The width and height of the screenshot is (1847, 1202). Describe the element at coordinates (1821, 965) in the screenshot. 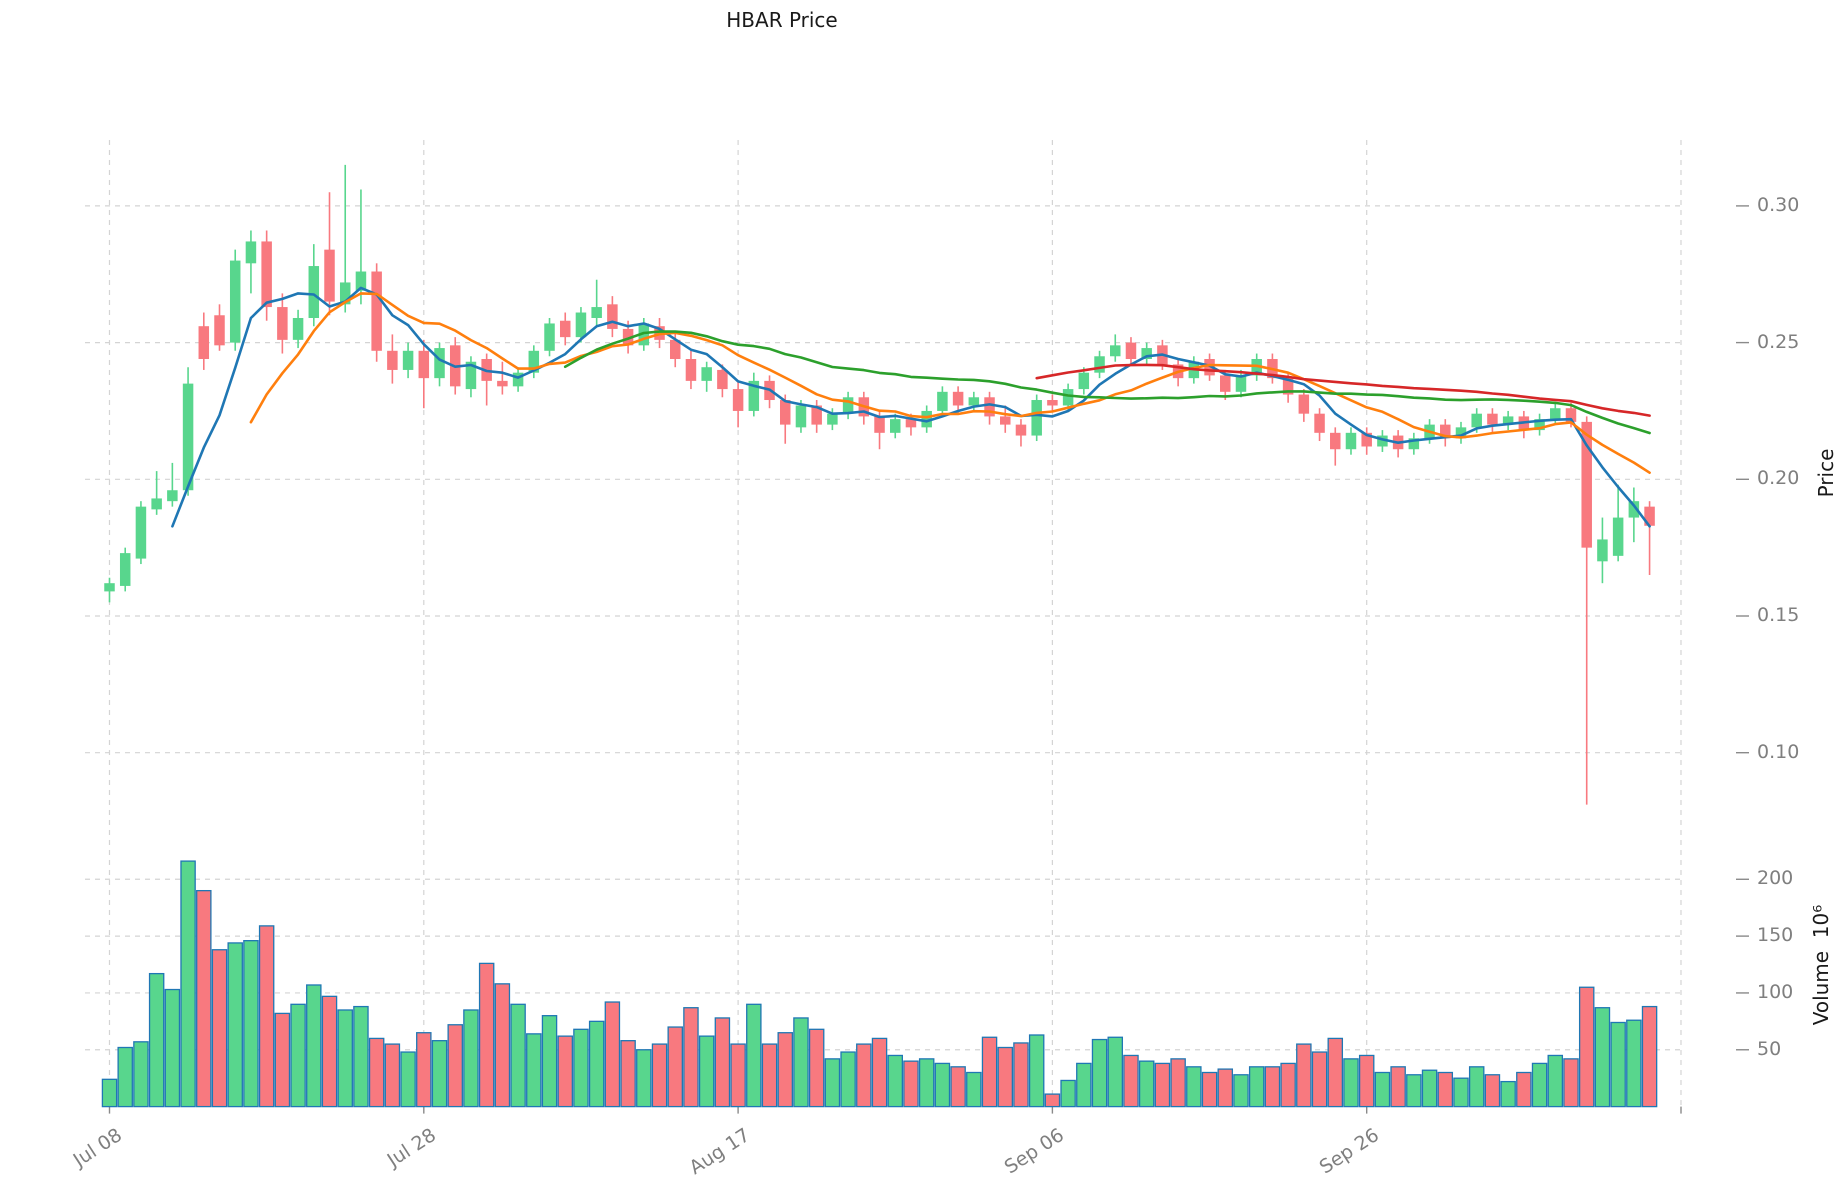

I see `volume-axis-label: Volume 10⁶` at that location.